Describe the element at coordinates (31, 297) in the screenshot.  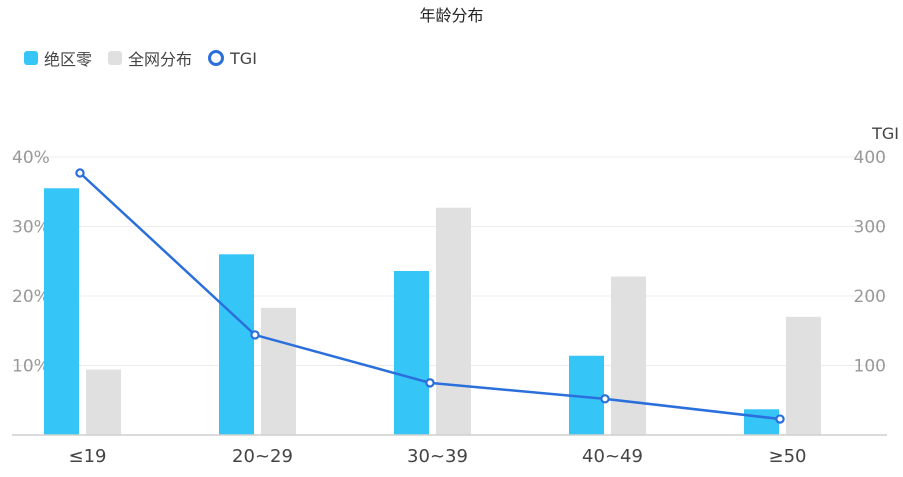
I see `y-left-tick-label: 20%` at that location.